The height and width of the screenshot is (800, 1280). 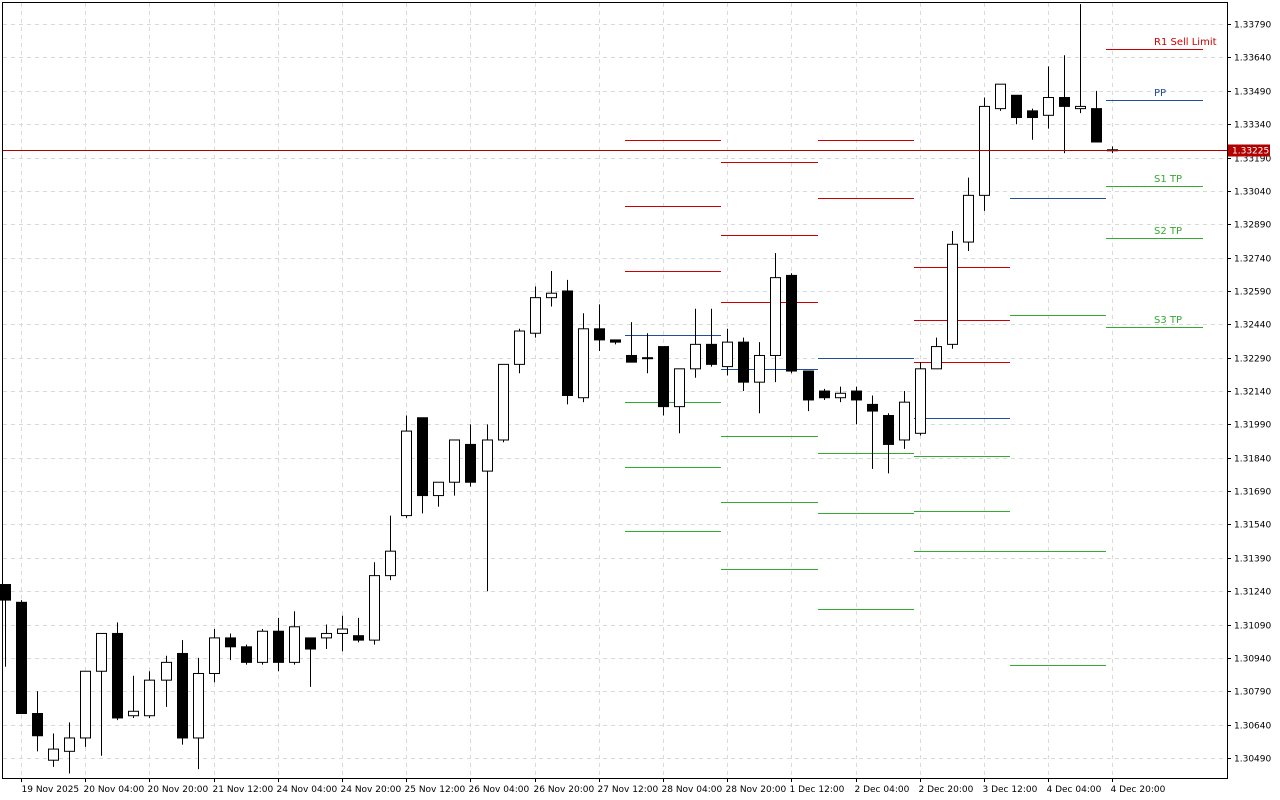 I want to click on x-tick-label: 28 Nov 04:00, so click(x=692, y=790).